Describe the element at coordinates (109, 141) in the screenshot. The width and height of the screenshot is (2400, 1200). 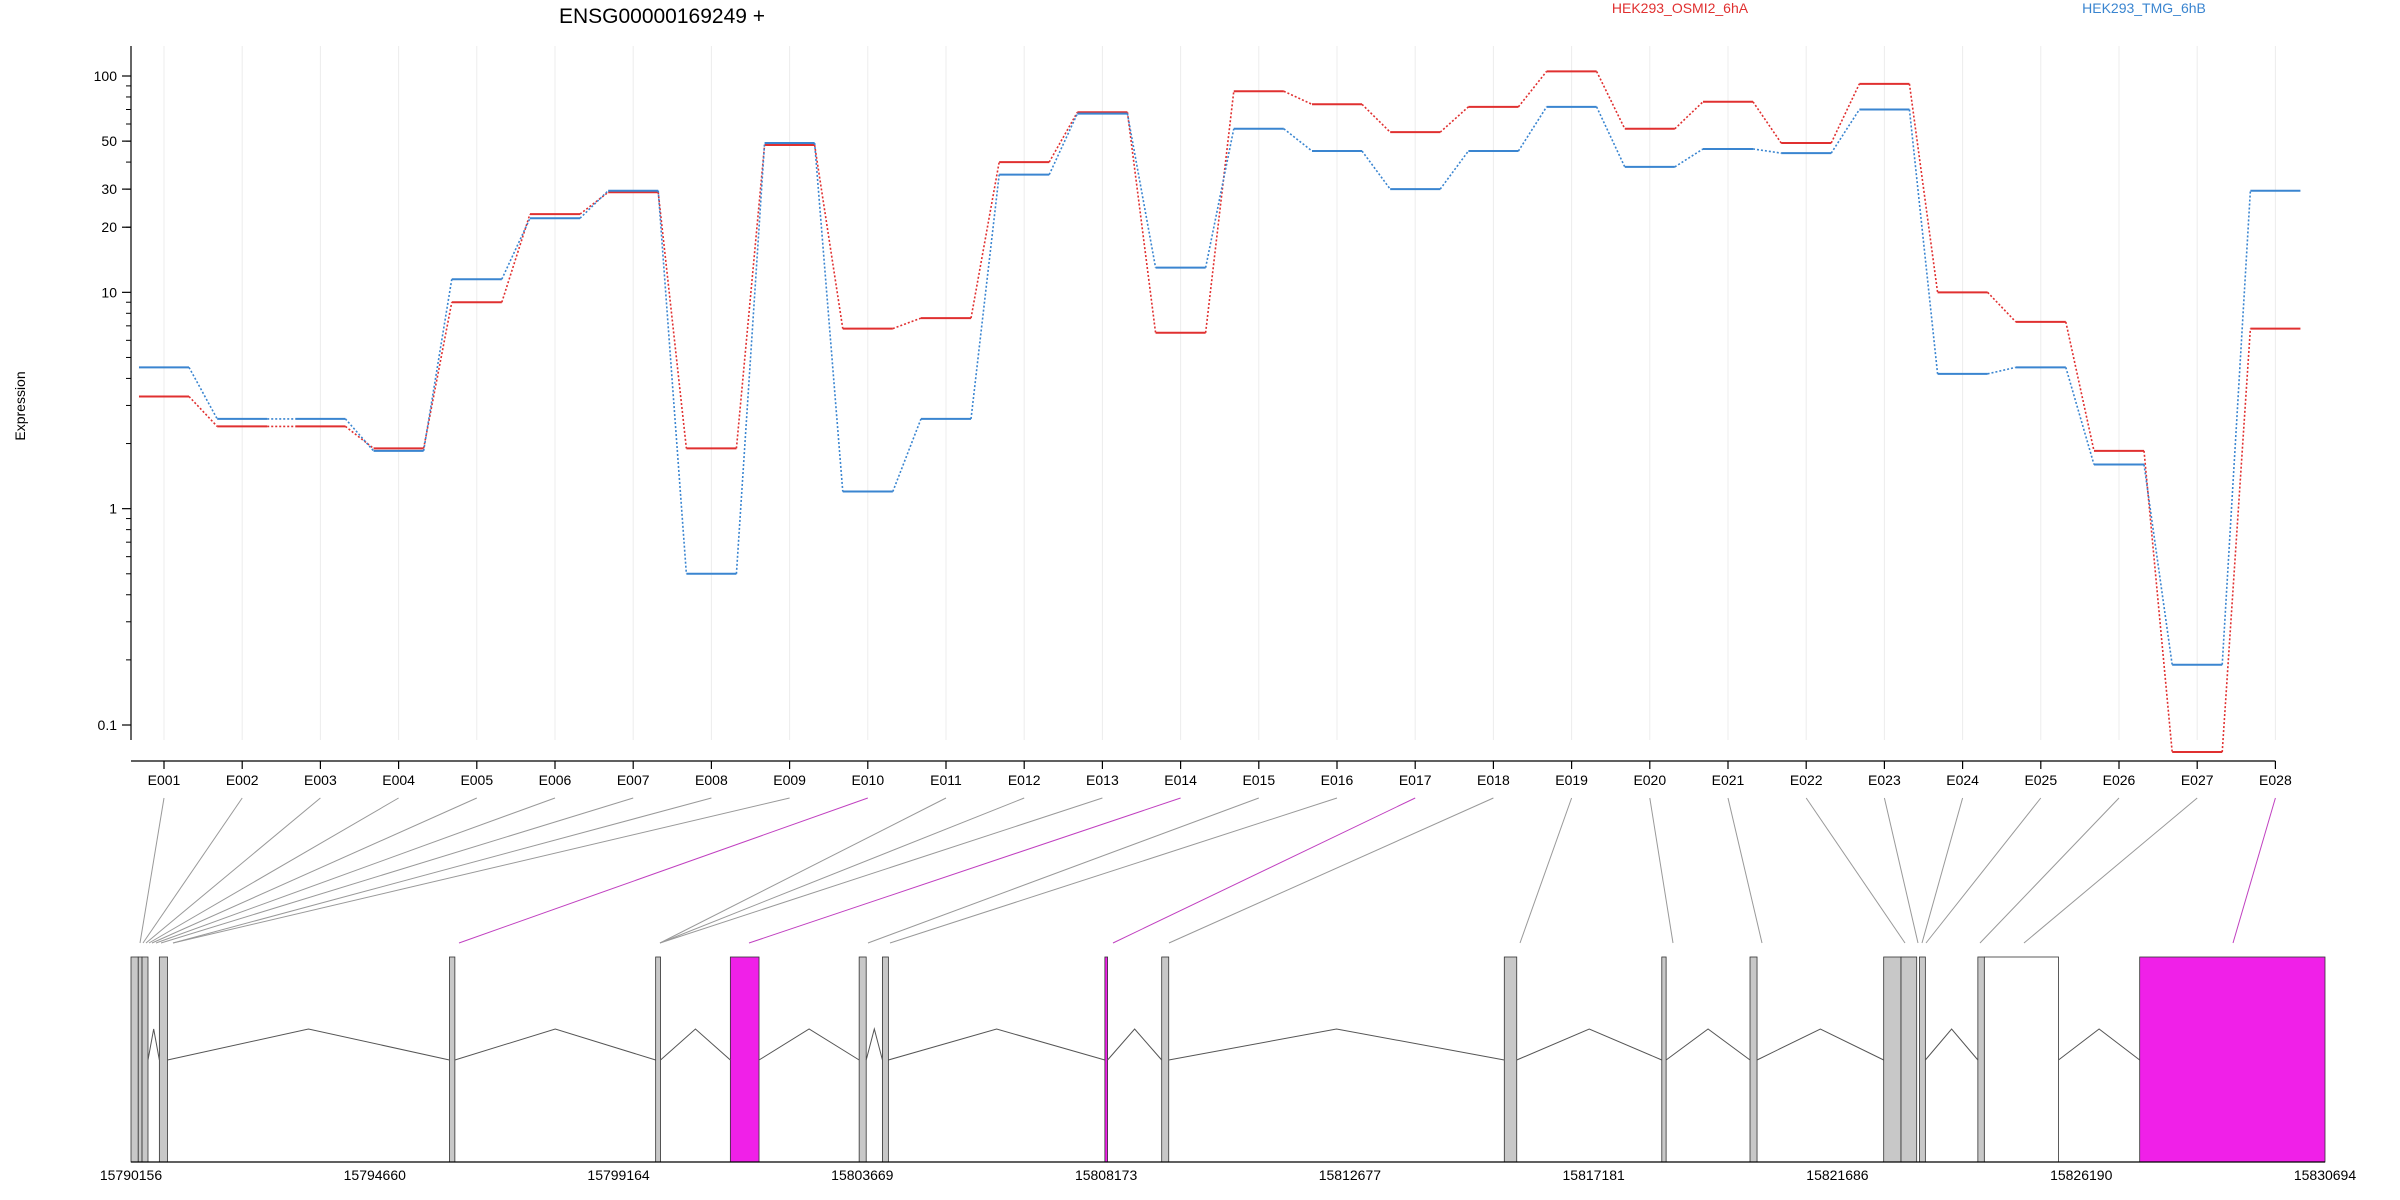
I see `y-tick-label: 50` at that location.